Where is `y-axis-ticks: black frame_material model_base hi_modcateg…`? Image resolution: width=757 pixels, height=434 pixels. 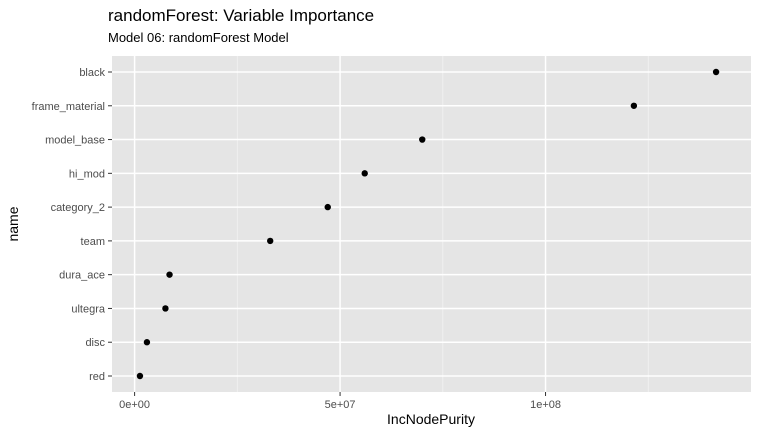
y-axis-ticks: black frame_material model_base hi_modcateg… is located at coordinates (72, 225).